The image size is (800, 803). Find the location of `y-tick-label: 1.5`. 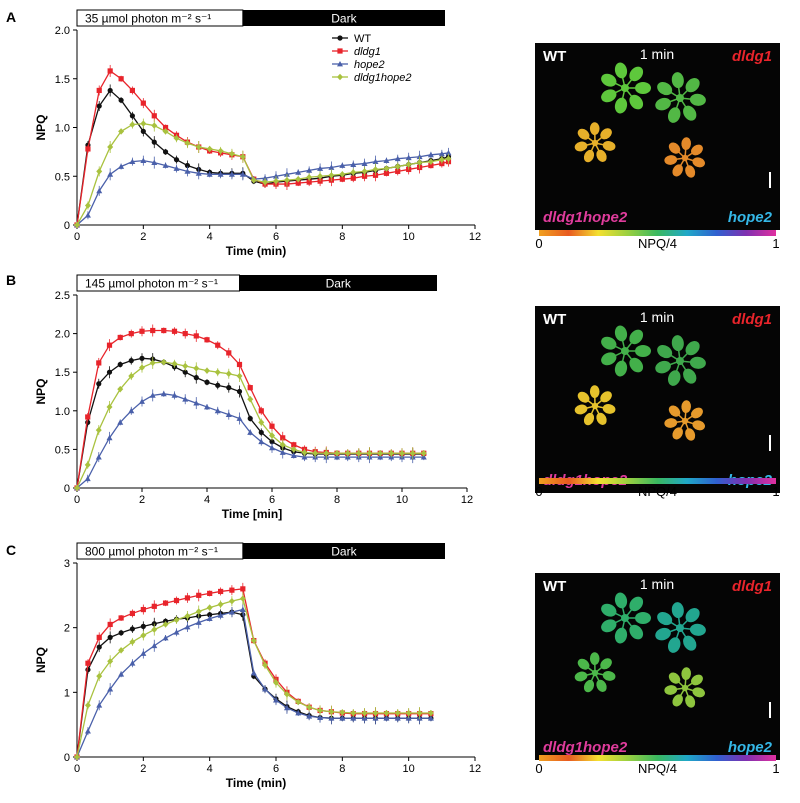

y-tick-label: 1.5 is located at coordinates (62, 80).